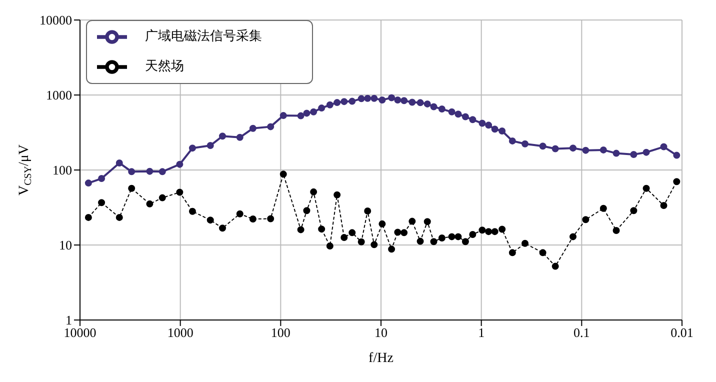  What do you see at coordinates (682, 332) in the screenshot?
I see `x-tick-label: 0.01` at bounding box center [682, 332].